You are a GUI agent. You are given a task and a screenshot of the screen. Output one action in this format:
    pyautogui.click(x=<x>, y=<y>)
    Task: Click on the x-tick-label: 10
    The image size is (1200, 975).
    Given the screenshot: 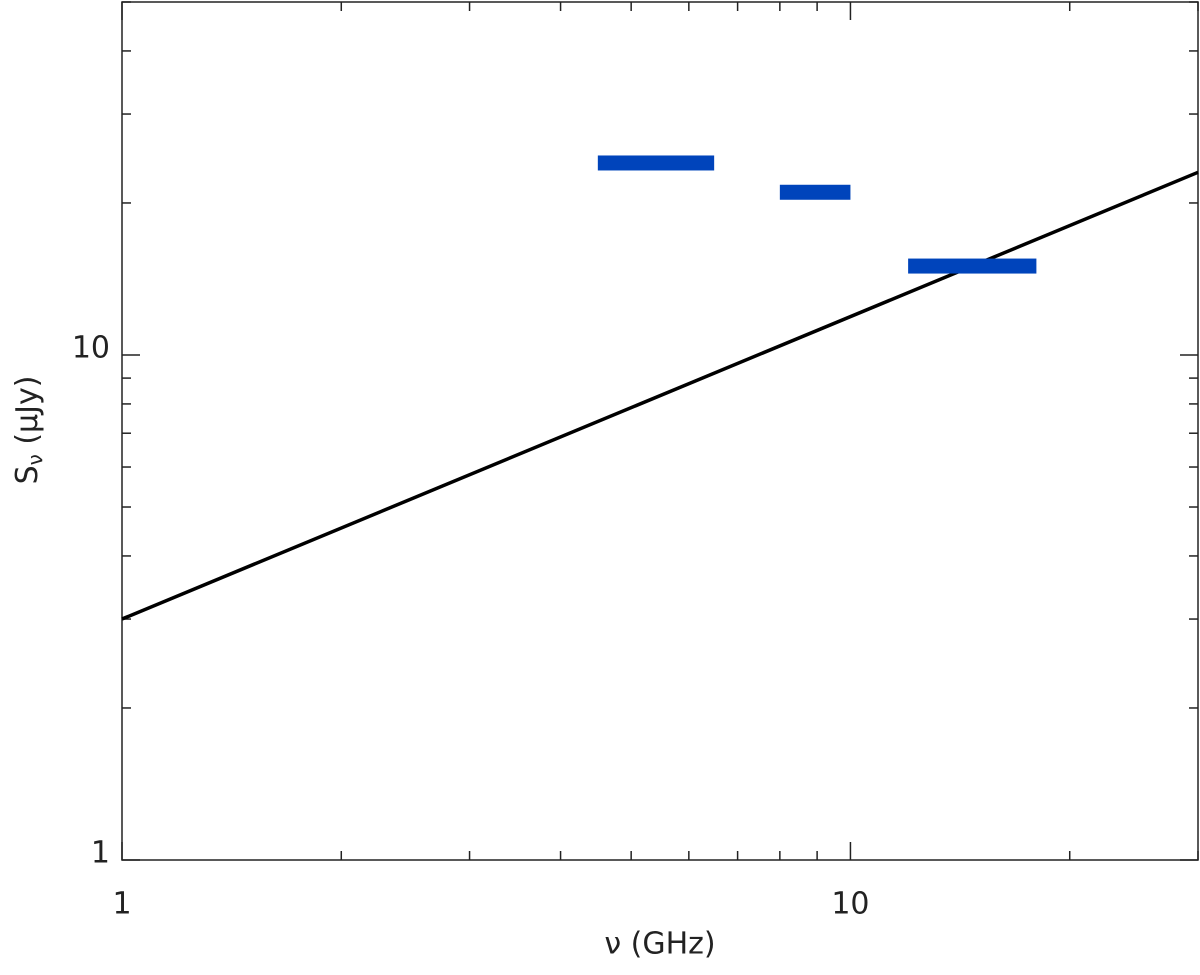 What is the action you would take?
    pyautogui.click(x=850, y=904)
    